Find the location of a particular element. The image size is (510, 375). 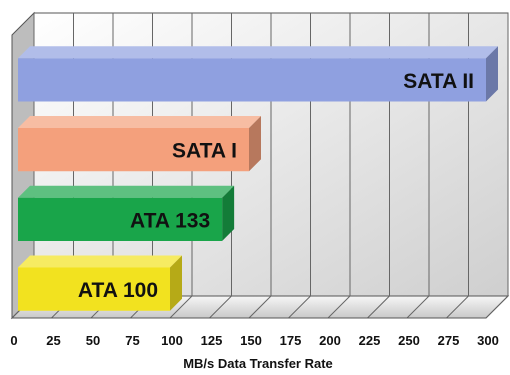

tick-label-275: 275 is located at coordinates (449, 340).